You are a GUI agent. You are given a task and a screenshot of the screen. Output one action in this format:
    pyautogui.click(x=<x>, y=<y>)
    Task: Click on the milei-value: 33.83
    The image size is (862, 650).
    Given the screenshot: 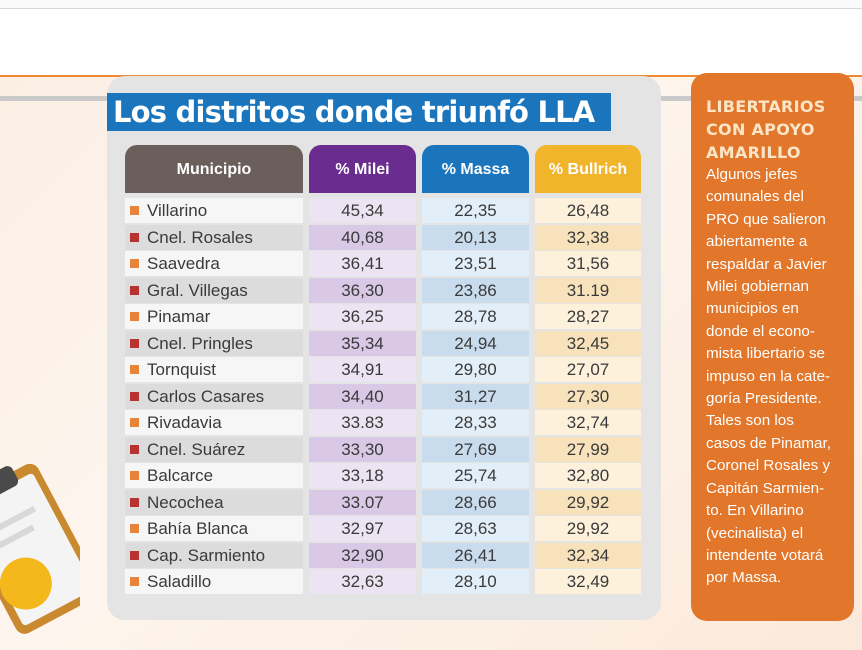 What is the action you would take?
    pyautogui.click(x=362, y=422)
    